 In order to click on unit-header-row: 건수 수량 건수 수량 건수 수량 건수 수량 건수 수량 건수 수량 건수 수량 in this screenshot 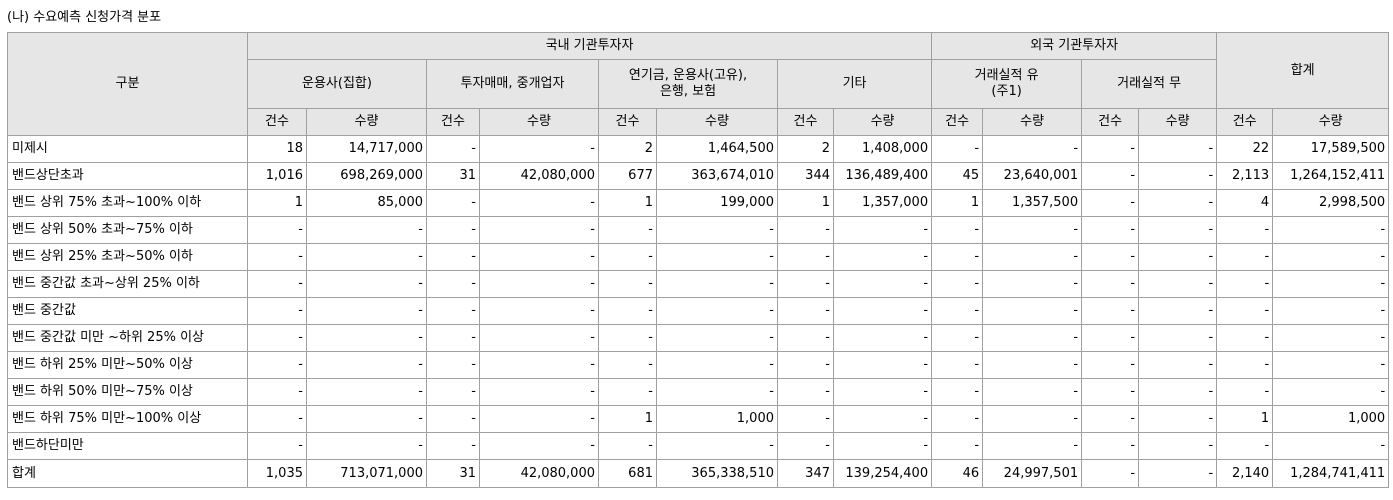, I will do `click(699, 122)`.